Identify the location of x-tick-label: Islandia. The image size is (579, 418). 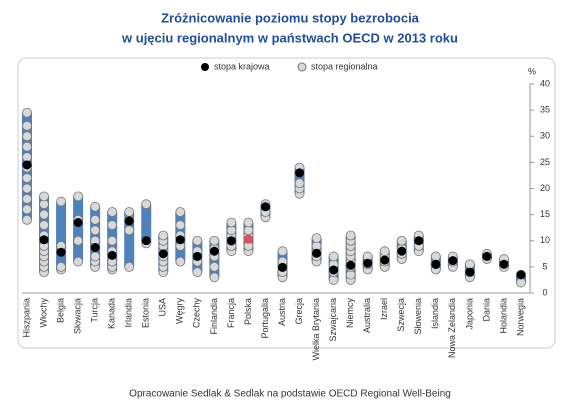
(435, 313).